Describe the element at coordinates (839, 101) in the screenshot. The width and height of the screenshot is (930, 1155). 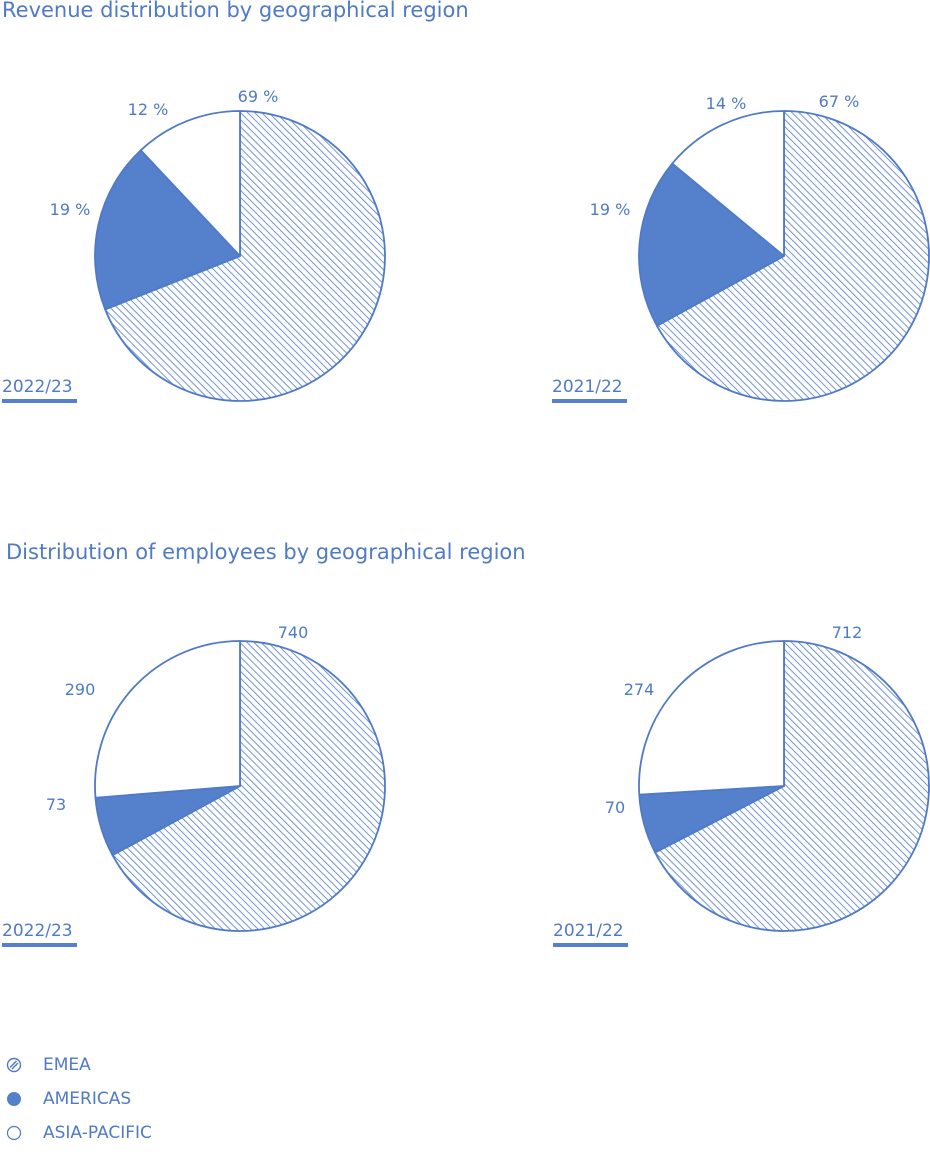
I see `slice-value-label: 67 %` at that location.